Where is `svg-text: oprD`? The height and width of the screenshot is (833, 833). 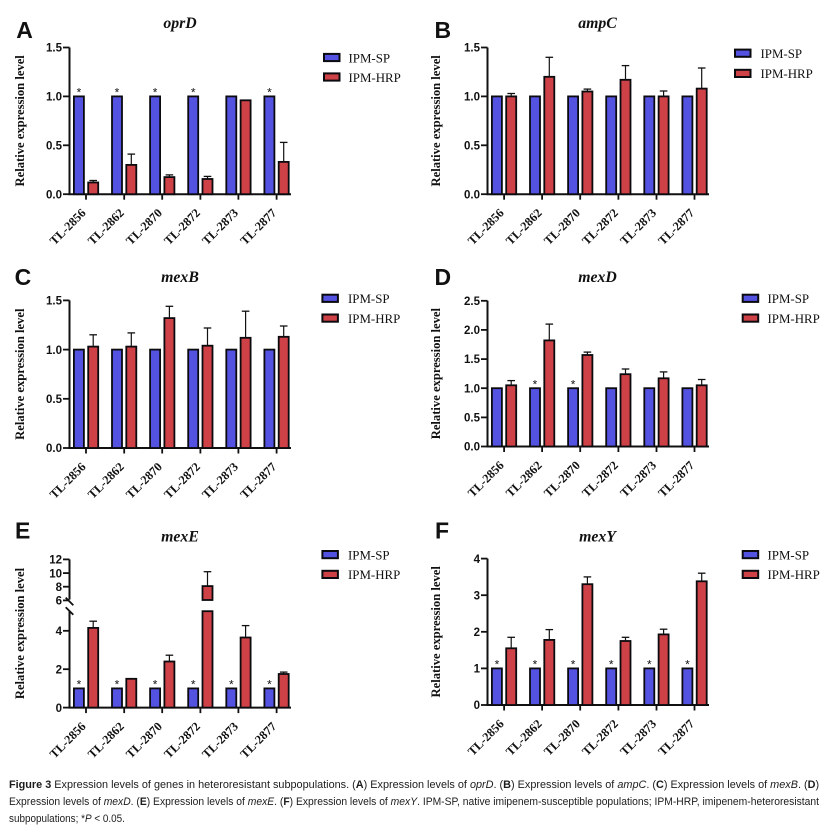
svg-text: oprD is located at coordinates (180, 23).